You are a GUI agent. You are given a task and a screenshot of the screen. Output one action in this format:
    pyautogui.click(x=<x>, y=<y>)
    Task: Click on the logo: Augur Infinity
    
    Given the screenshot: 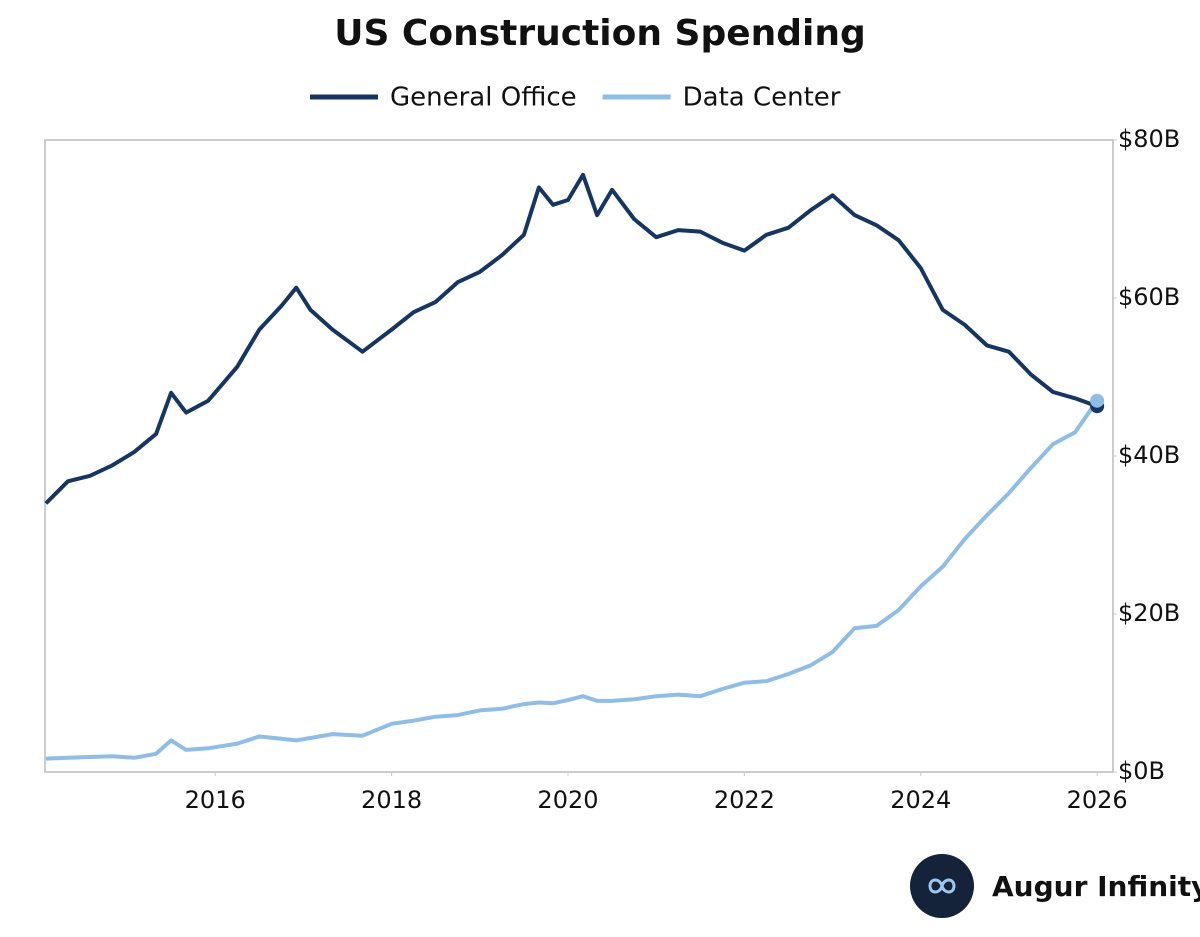 What is the action you would take?
    pyautogui.click(x=1055, y=886)
    